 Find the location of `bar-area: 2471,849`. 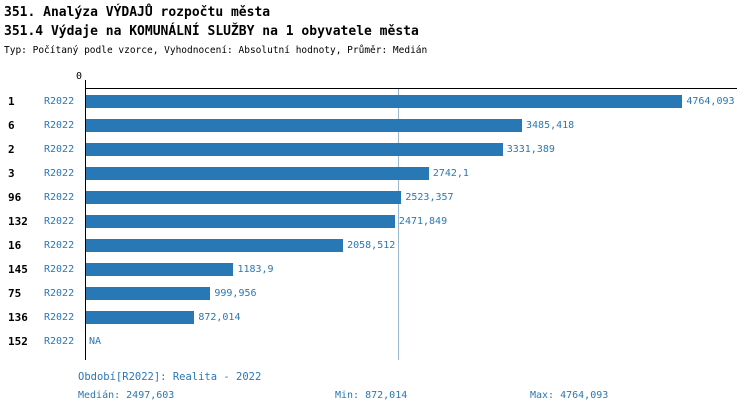

bar-area: 2471,849 is located at coordinates (411, 221).